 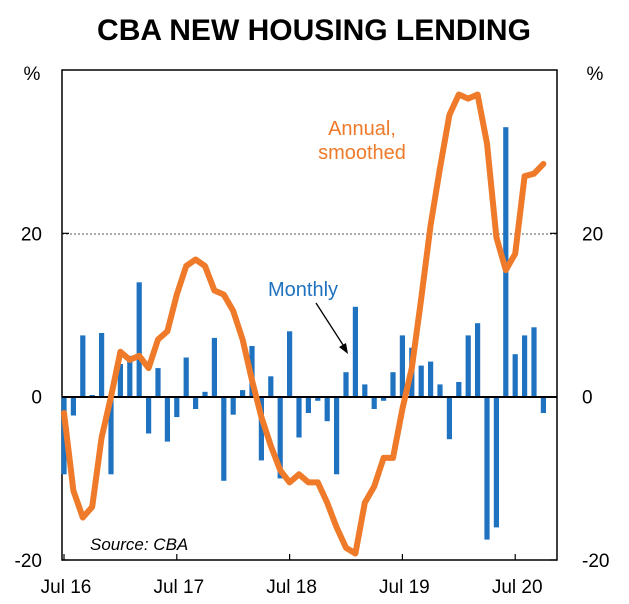 What do you see at coordinates (303, 290) in the screenshot?
I see `monthly-series-label: Monthly` at bounding box center [303, 290].